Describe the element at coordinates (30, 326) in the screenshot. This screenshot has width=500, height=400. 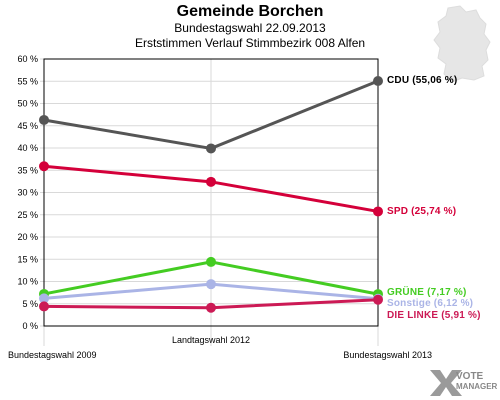
I see `y-tick-label: 0 %` at that location.